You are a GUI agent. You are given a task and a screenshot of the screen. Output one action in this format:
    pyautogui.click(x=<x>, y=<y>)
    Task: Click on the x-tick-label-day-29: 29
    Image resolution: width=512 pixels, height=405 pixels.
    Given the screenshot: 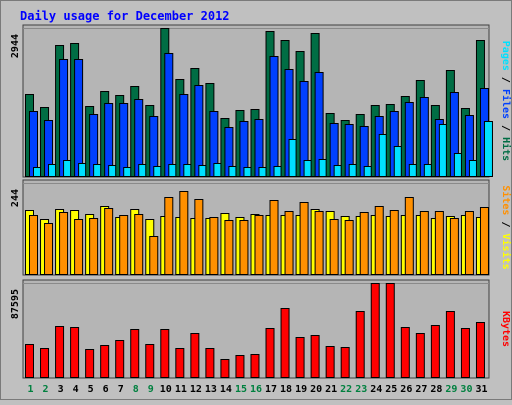 What is the action you would take?
    pyautogui.click(x=451, y=389)
    